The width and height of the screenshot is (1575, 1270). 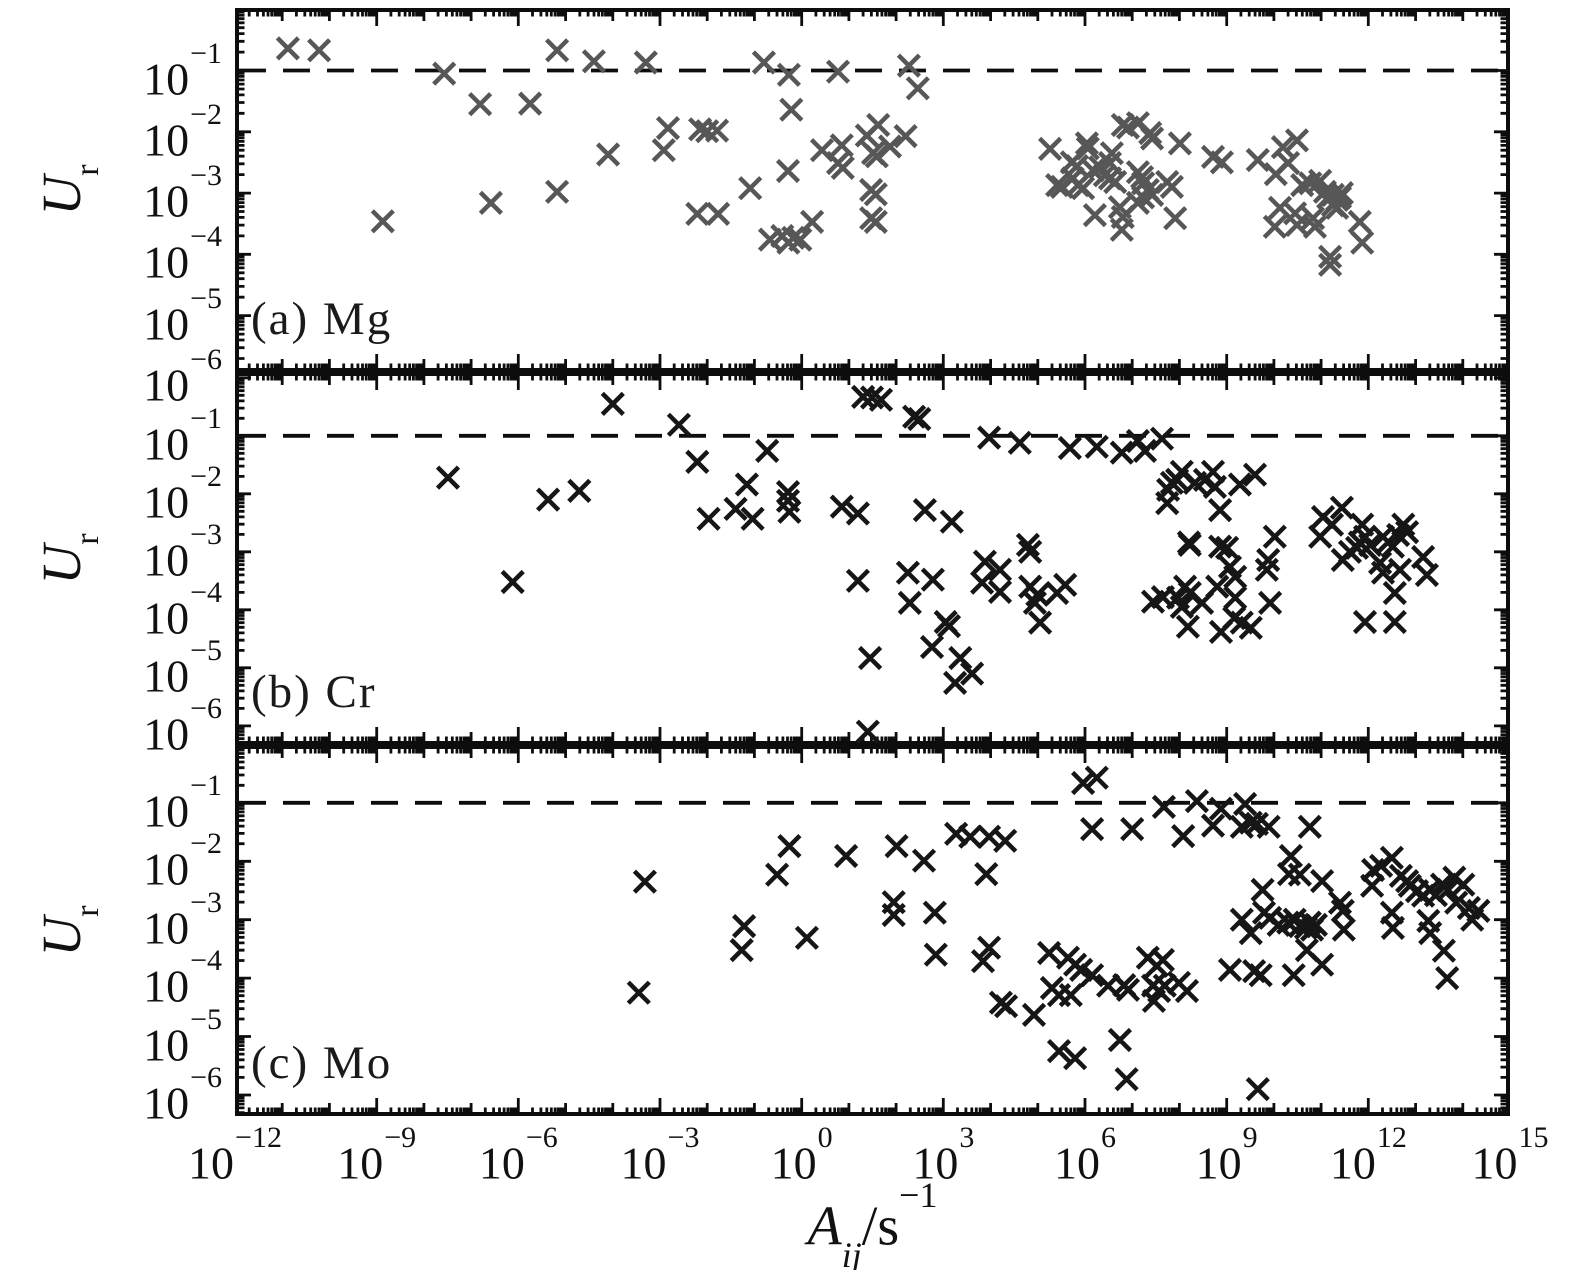 What do you see at coordinates (801, 1155) in the screenshot?
I see `x-tick-label: 10⁰` at bounding box center [801, 1155].